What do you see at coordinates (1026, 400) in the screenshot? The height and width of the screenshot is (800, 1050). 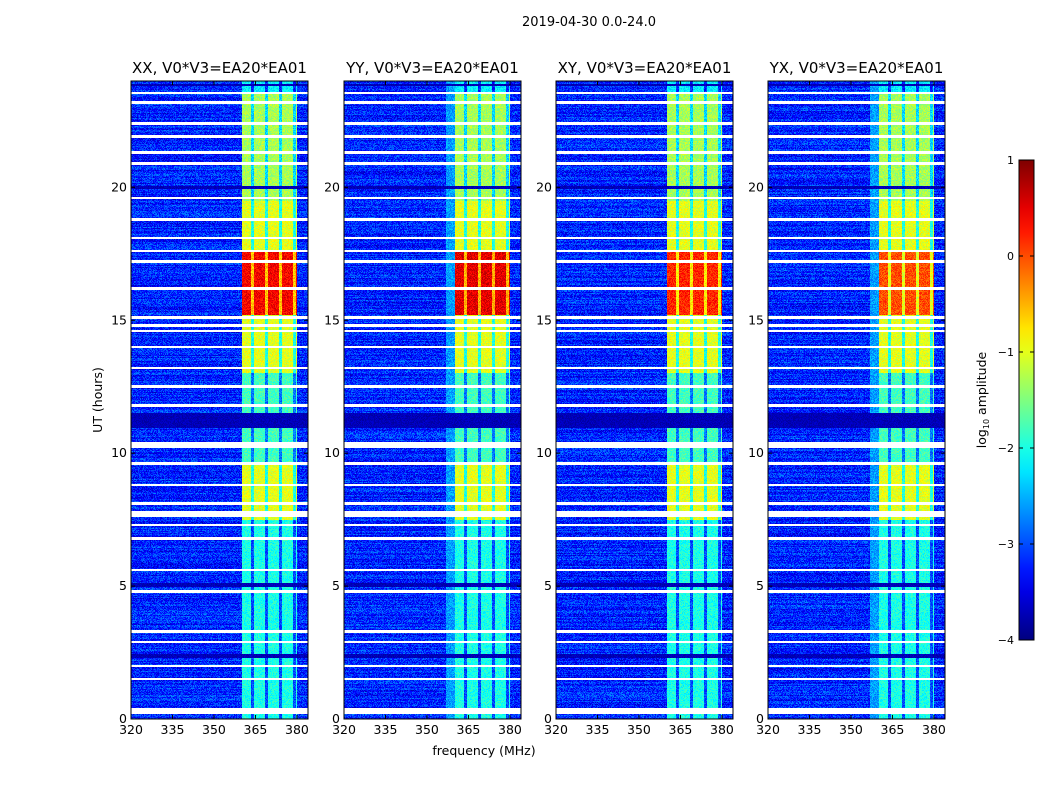 I see `colorbar` at bounding box center [1026, 400].